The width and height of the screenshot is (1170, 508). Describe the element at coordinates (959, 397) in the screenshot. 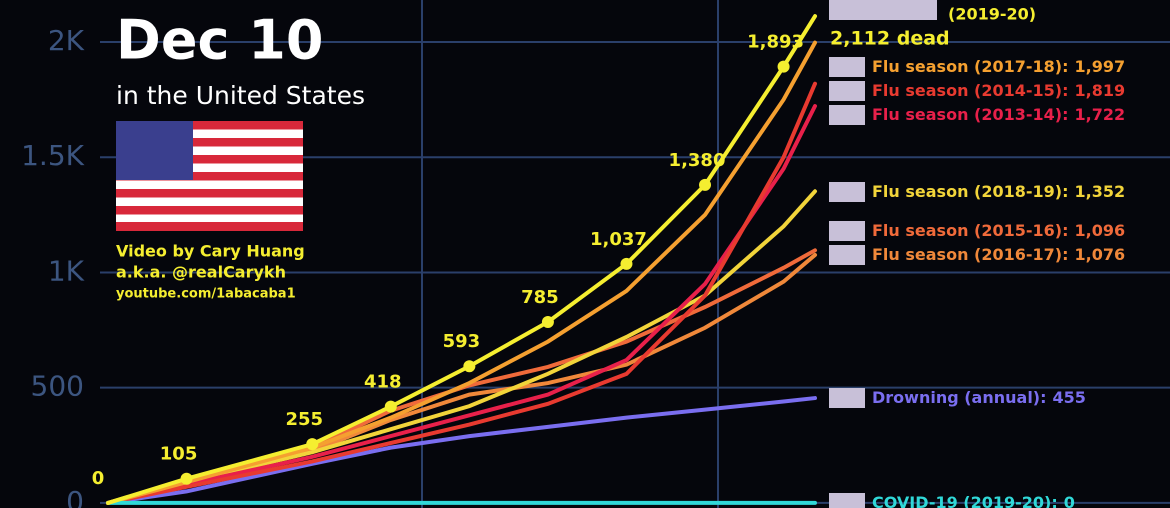

I see `legend-name: Drowning (annual):` at that location.